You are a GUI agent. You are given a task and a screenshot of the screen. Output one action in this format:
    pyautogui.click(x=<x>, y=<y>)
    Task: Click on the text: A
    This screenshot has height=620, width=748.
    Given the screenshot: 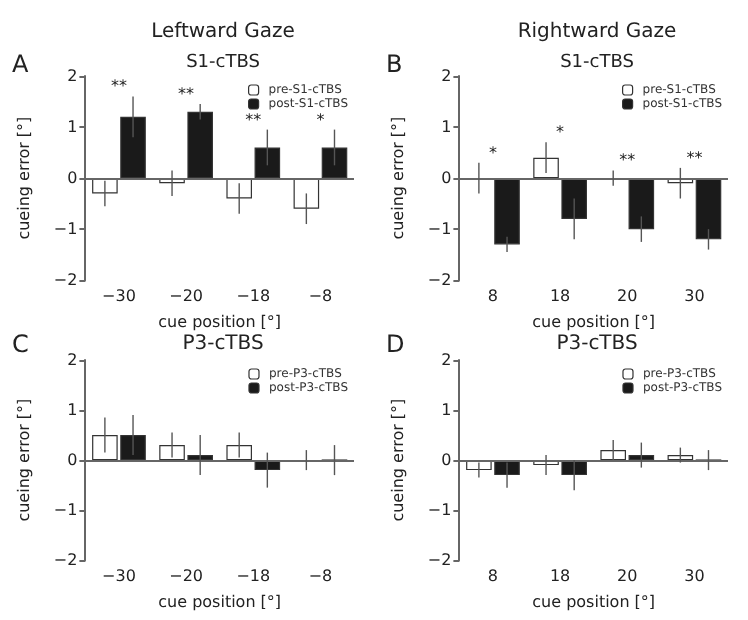 What is the action you would take?
    pyautogui.click(x=21, y=64)
    